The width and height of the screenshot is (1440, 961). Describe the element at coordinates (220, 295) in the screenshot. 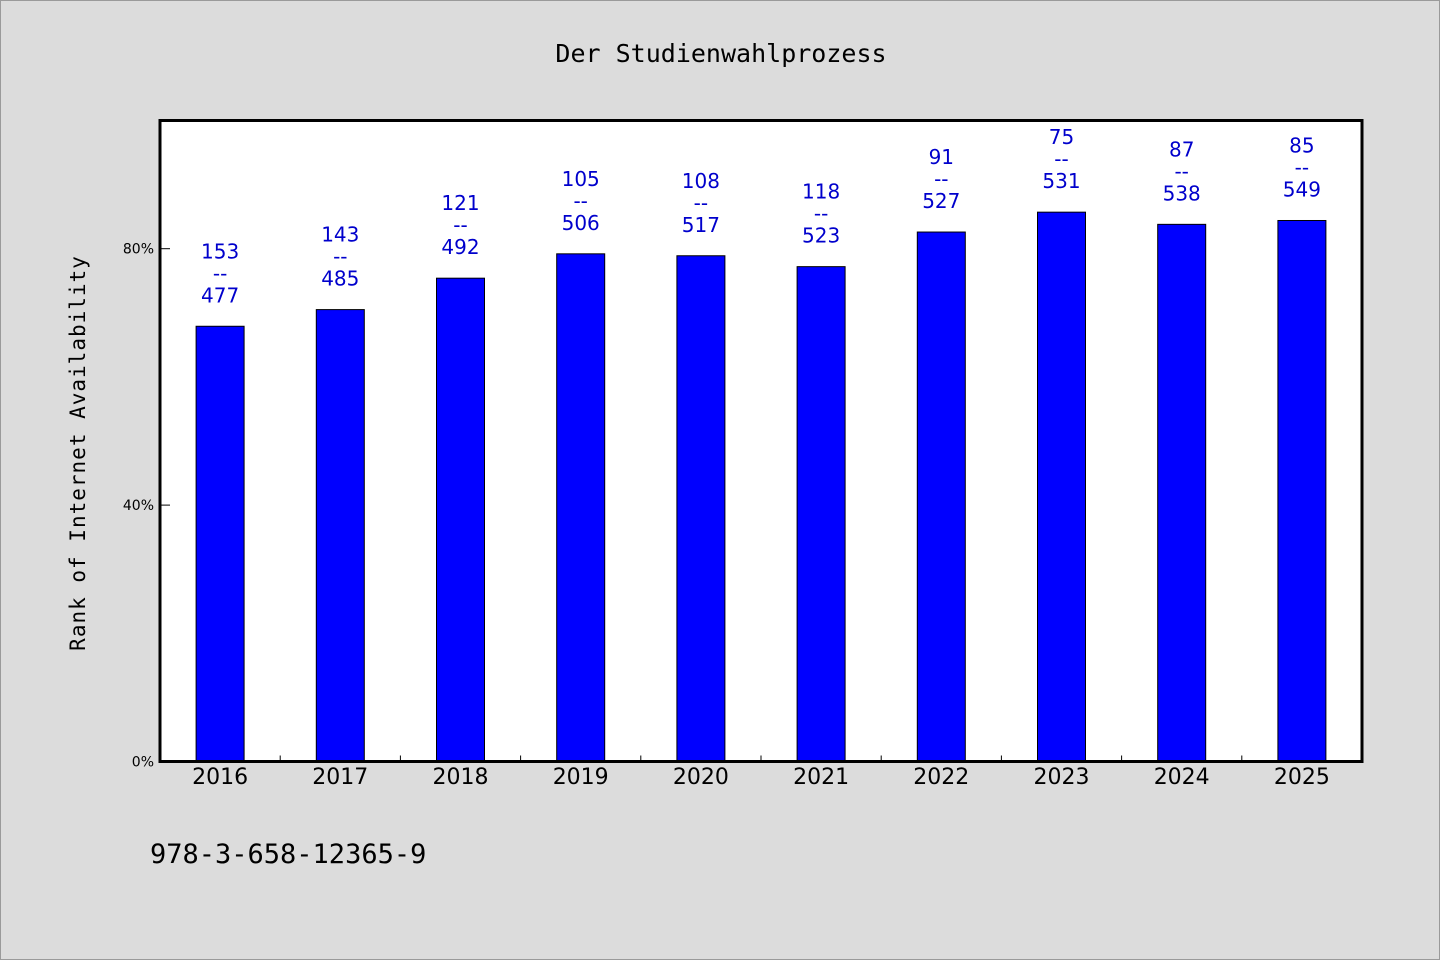

I see `data-label-total-2016: 477` at that location.